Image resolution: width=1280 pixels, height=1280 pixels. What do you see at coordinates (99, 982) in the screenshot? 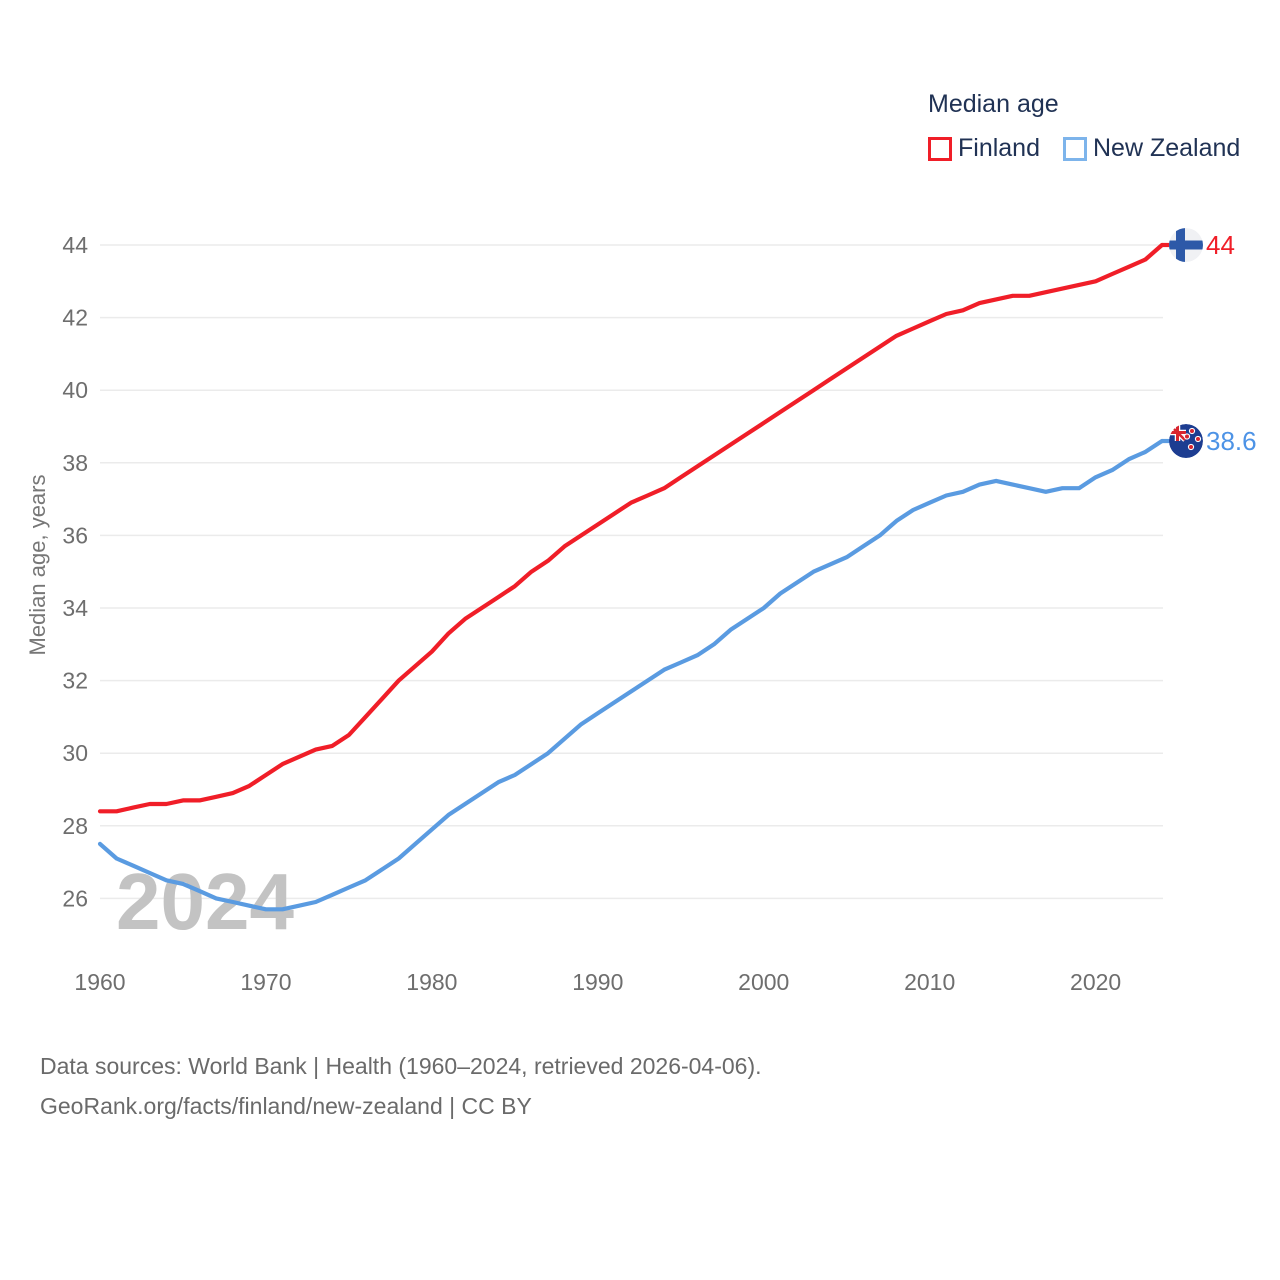
I see `x-tick-label: 1960` at bounding box center [99, 982].